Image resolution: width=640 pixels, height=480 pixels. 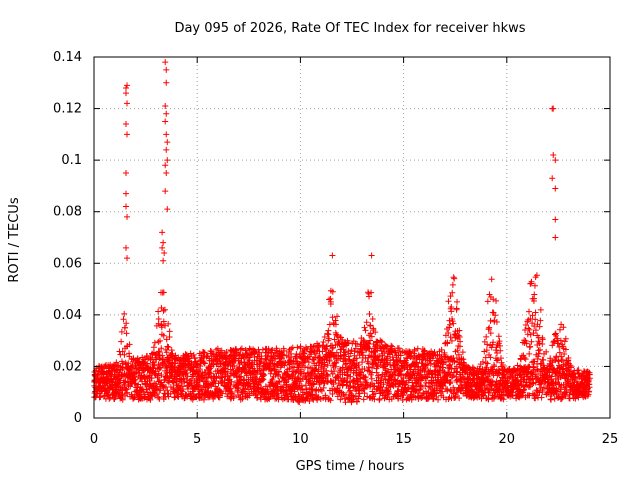 I want to click on y-axis-label: ROTI / TECUs, so click(x=14, y=239).